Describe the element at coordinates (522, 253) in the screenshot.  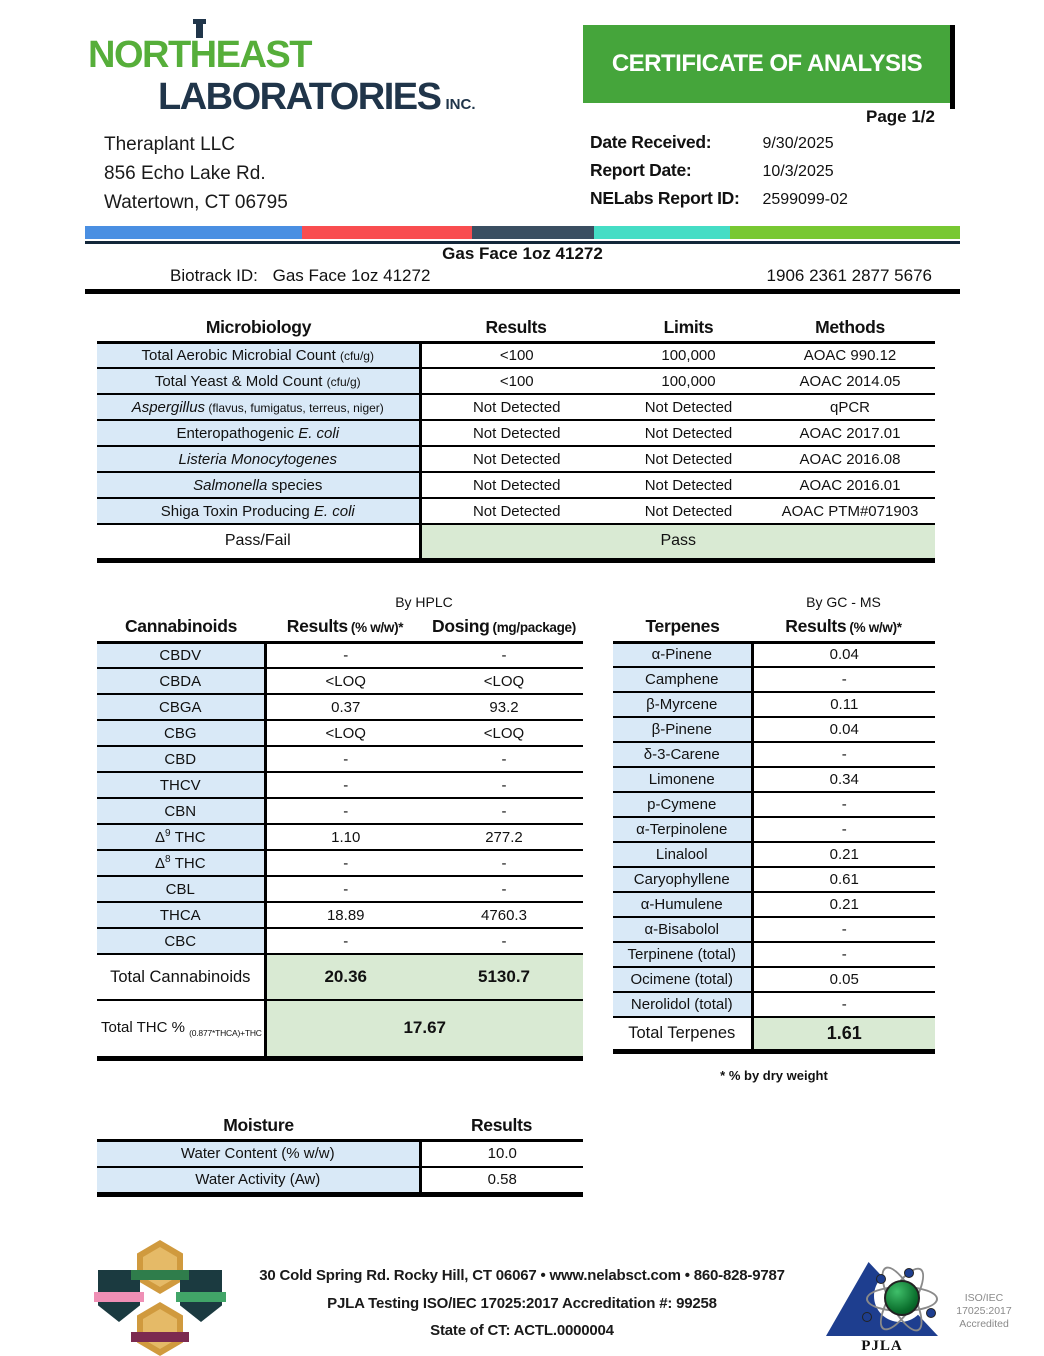
I see `sample-title: Gas Face 1oz 41272` at that location.